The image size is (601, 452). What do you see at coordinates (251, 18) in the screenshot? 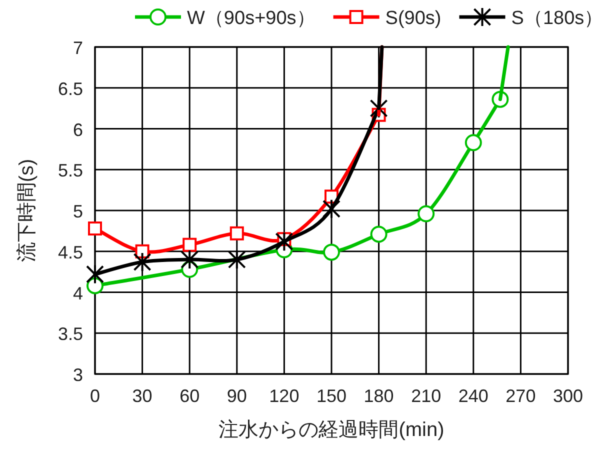
I see `legend-label: W（90s+90s）` at bounding box center [251, 18].